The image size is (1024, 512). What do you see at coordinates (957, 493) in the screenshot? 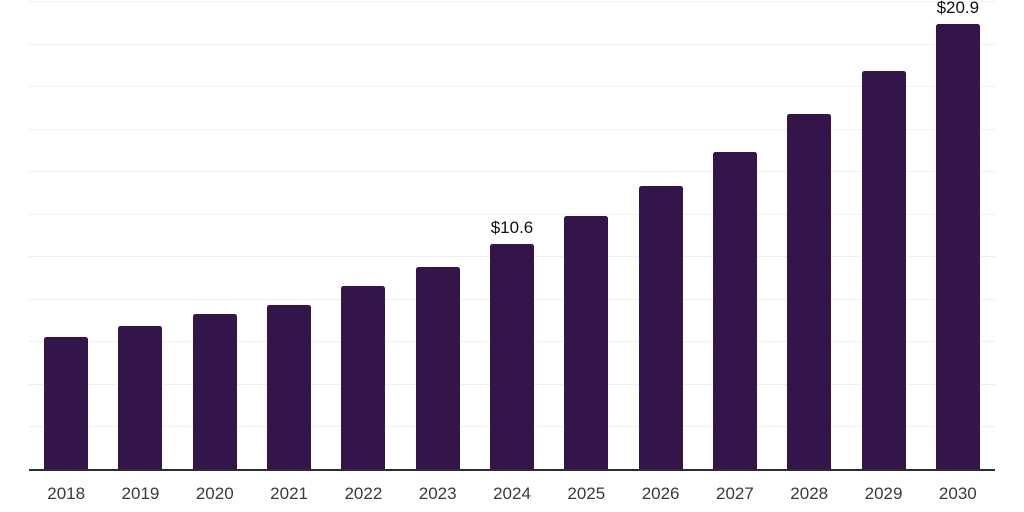
I see `x-tick-label-2030: 2030` at bounding box center [957, 493].